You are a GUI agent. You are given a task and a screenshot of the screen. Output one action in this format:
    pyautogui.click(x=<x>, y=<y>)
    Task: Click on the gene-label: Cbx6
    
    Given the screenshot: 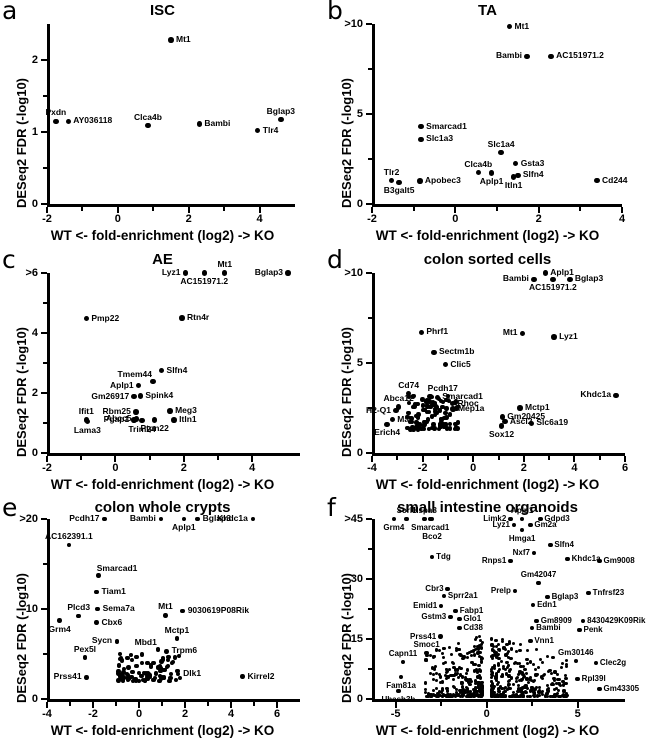 What is the action you would take?
    pyautogui.click(x=112, y=621)
    